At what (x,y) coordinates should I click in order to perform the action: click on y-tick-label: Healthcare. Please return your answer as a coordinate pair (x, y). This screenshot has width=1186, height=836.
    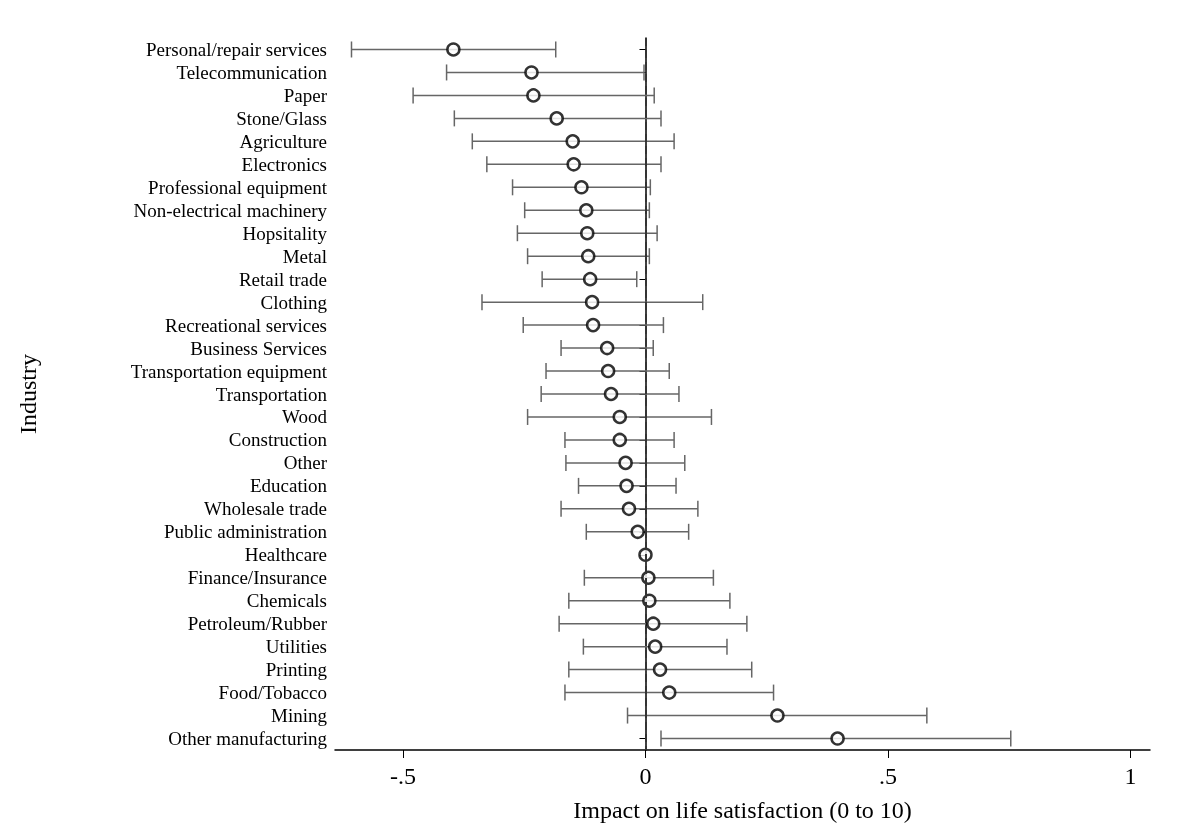
    Looking at the image, I should click on (285, 555).